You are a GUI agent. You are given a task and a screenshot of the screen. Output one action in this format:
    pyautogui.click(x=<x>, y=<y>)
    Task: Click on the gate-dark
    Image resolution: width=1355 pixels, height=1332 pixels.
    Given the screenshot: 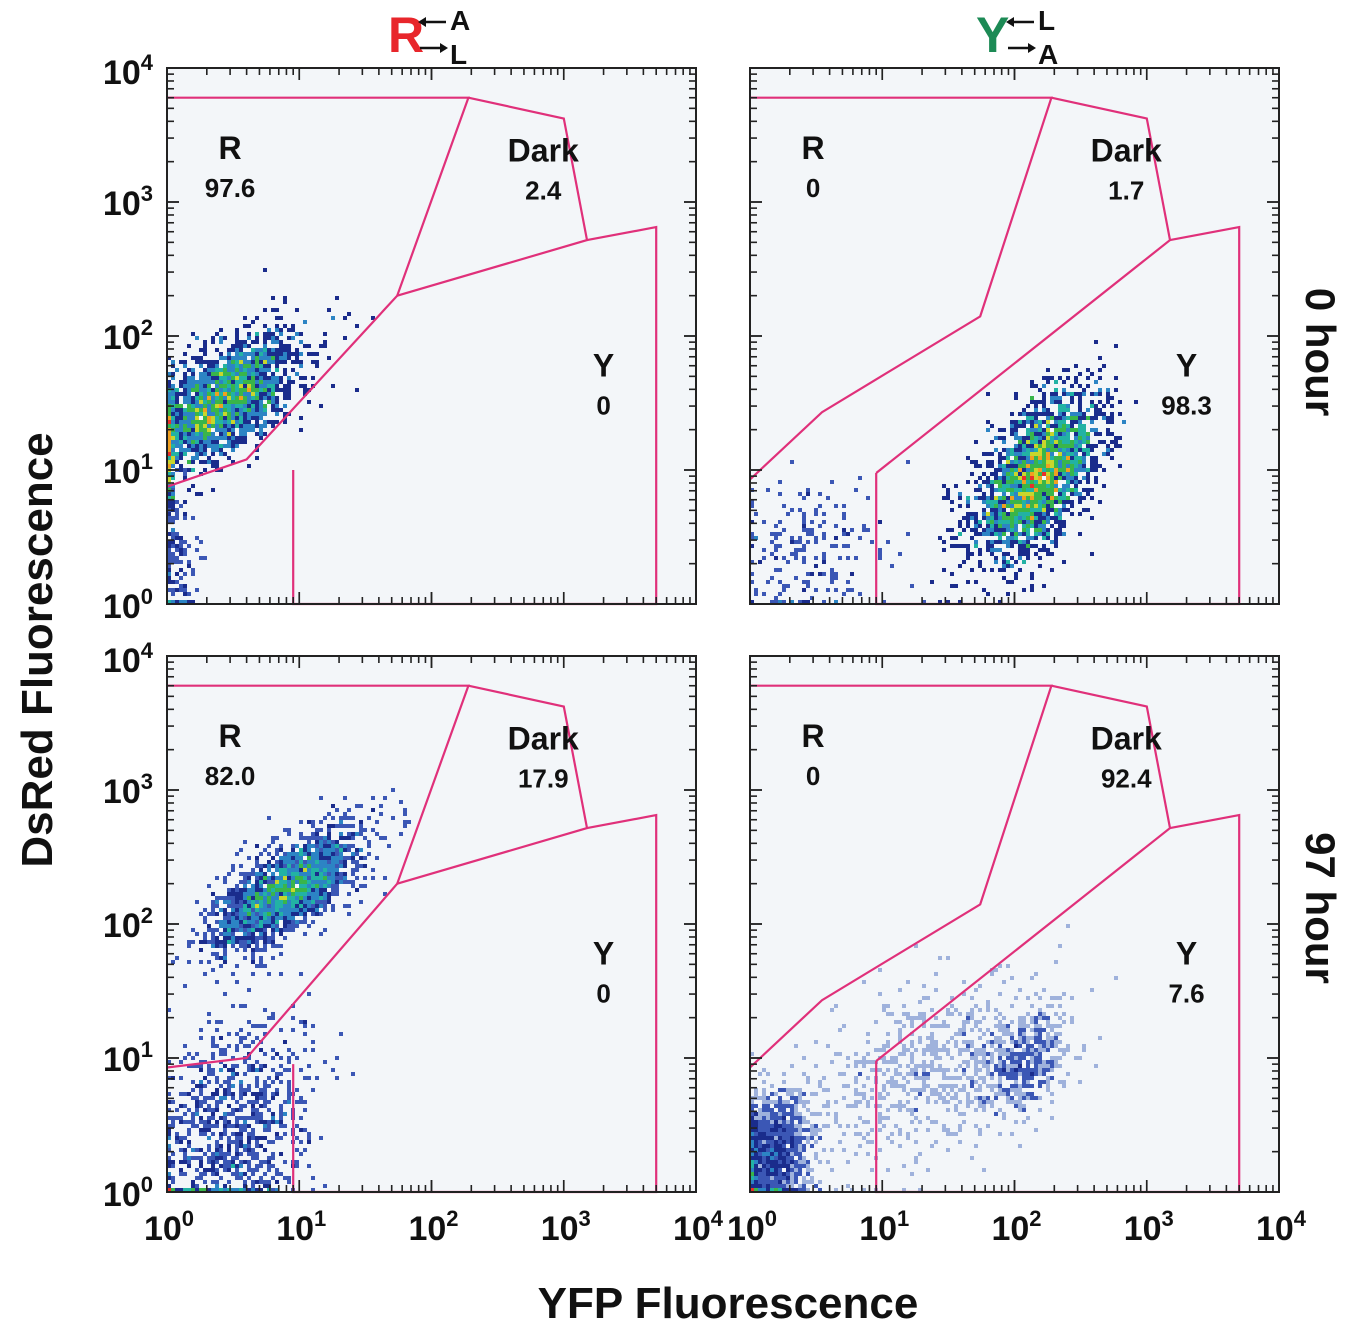 What is the action you would take?
    pyautogui.click(x=492, y=784)
    